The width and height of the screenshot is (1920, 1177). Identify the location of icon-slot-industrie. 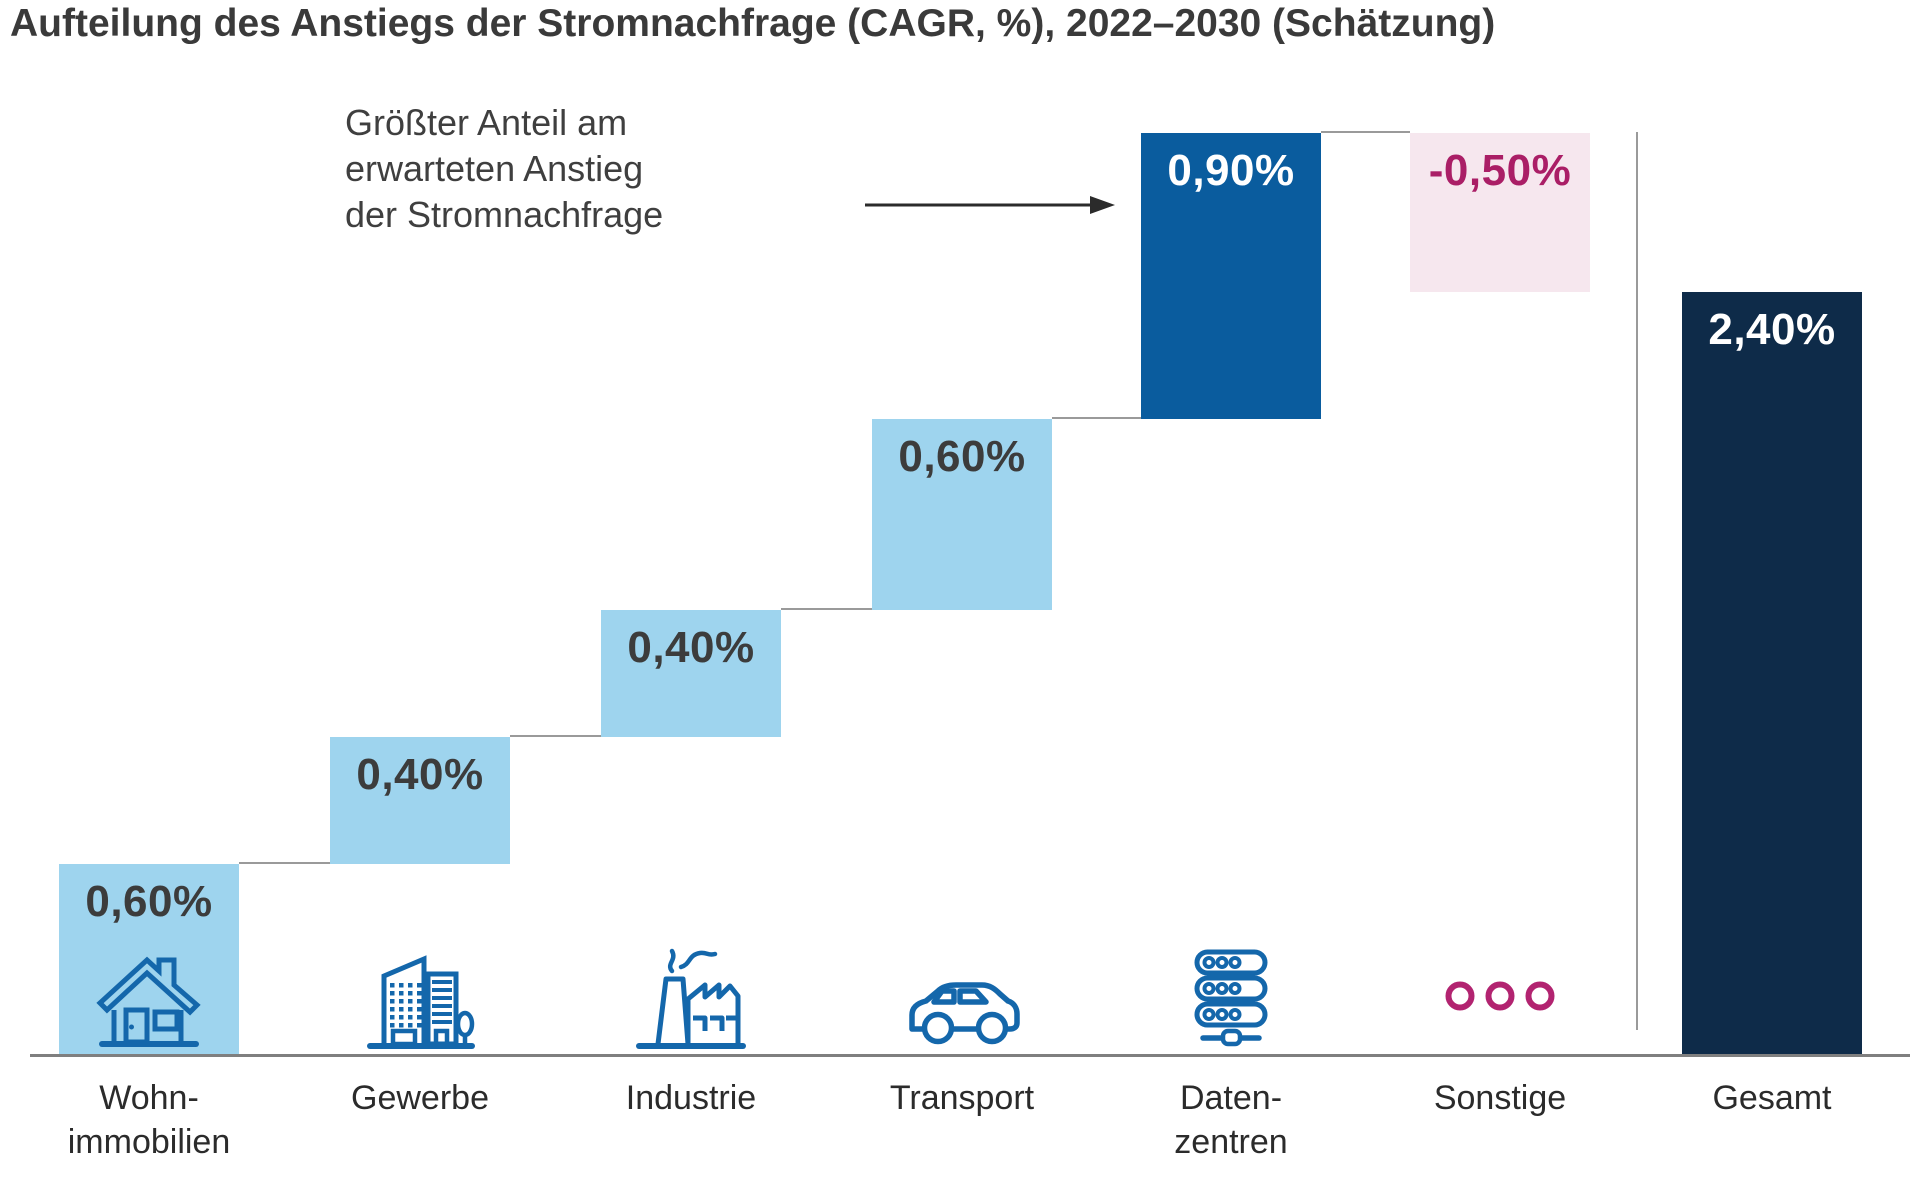
(691, 994).